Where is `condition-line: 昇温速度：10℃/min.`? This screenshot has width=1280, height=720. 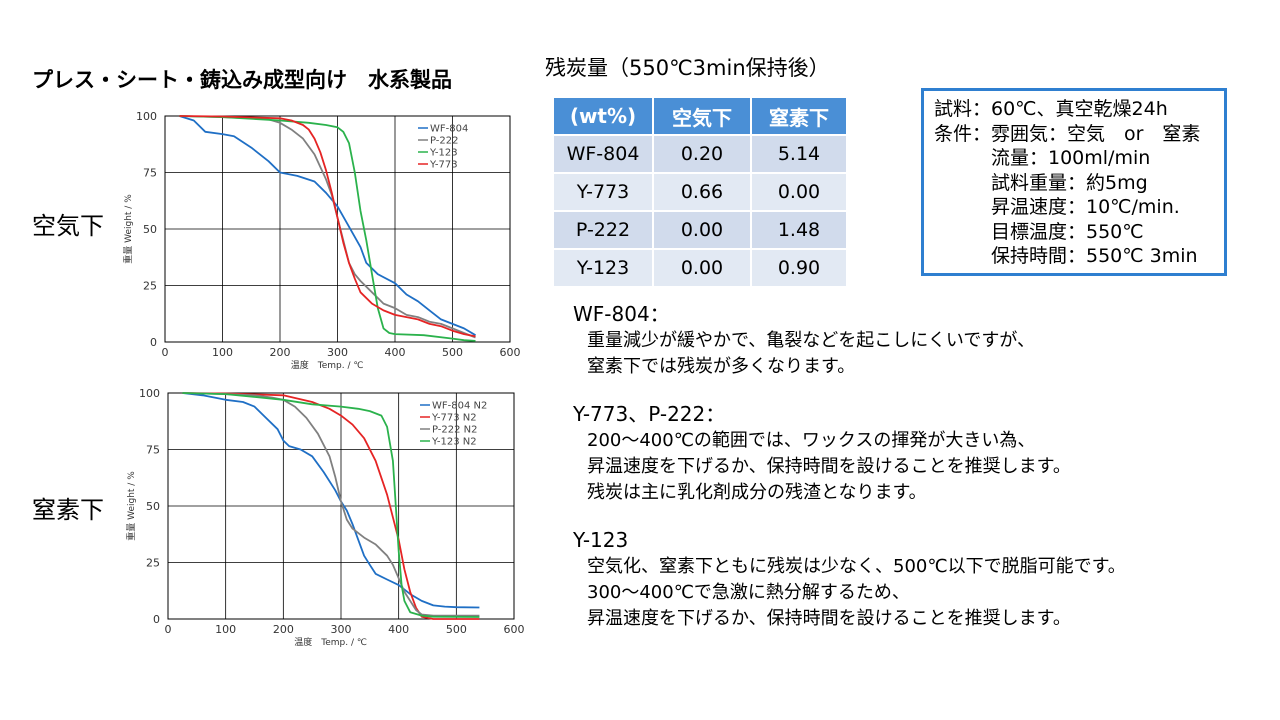 condition-line: 昇温速度：10℃/min. is located at coordinates (1057, 207).